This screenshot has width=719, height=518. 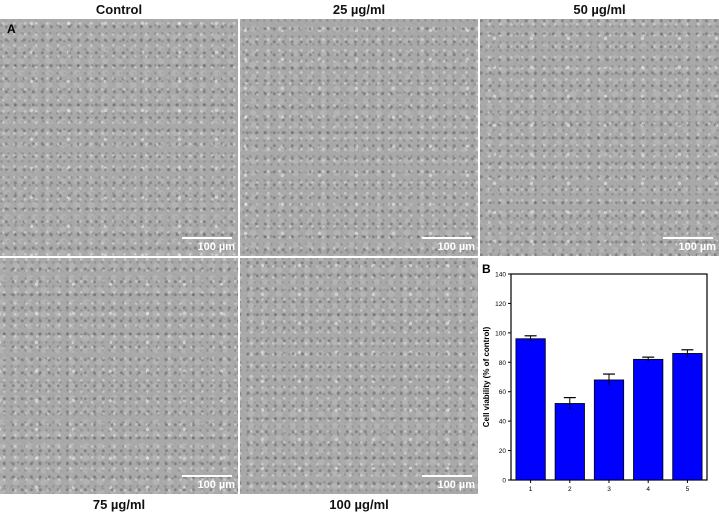 What do you see at coordinates (359, 9) in the screenshot?
I see `image-label-25: 25 µg/ml` at bounding box center [359, 9].